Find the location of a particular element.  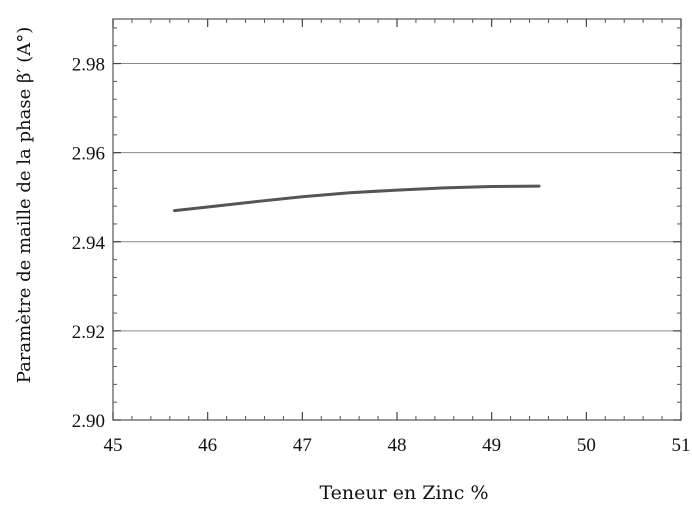

y-tick-label: 2.92 is located at coordinates (88, 332).